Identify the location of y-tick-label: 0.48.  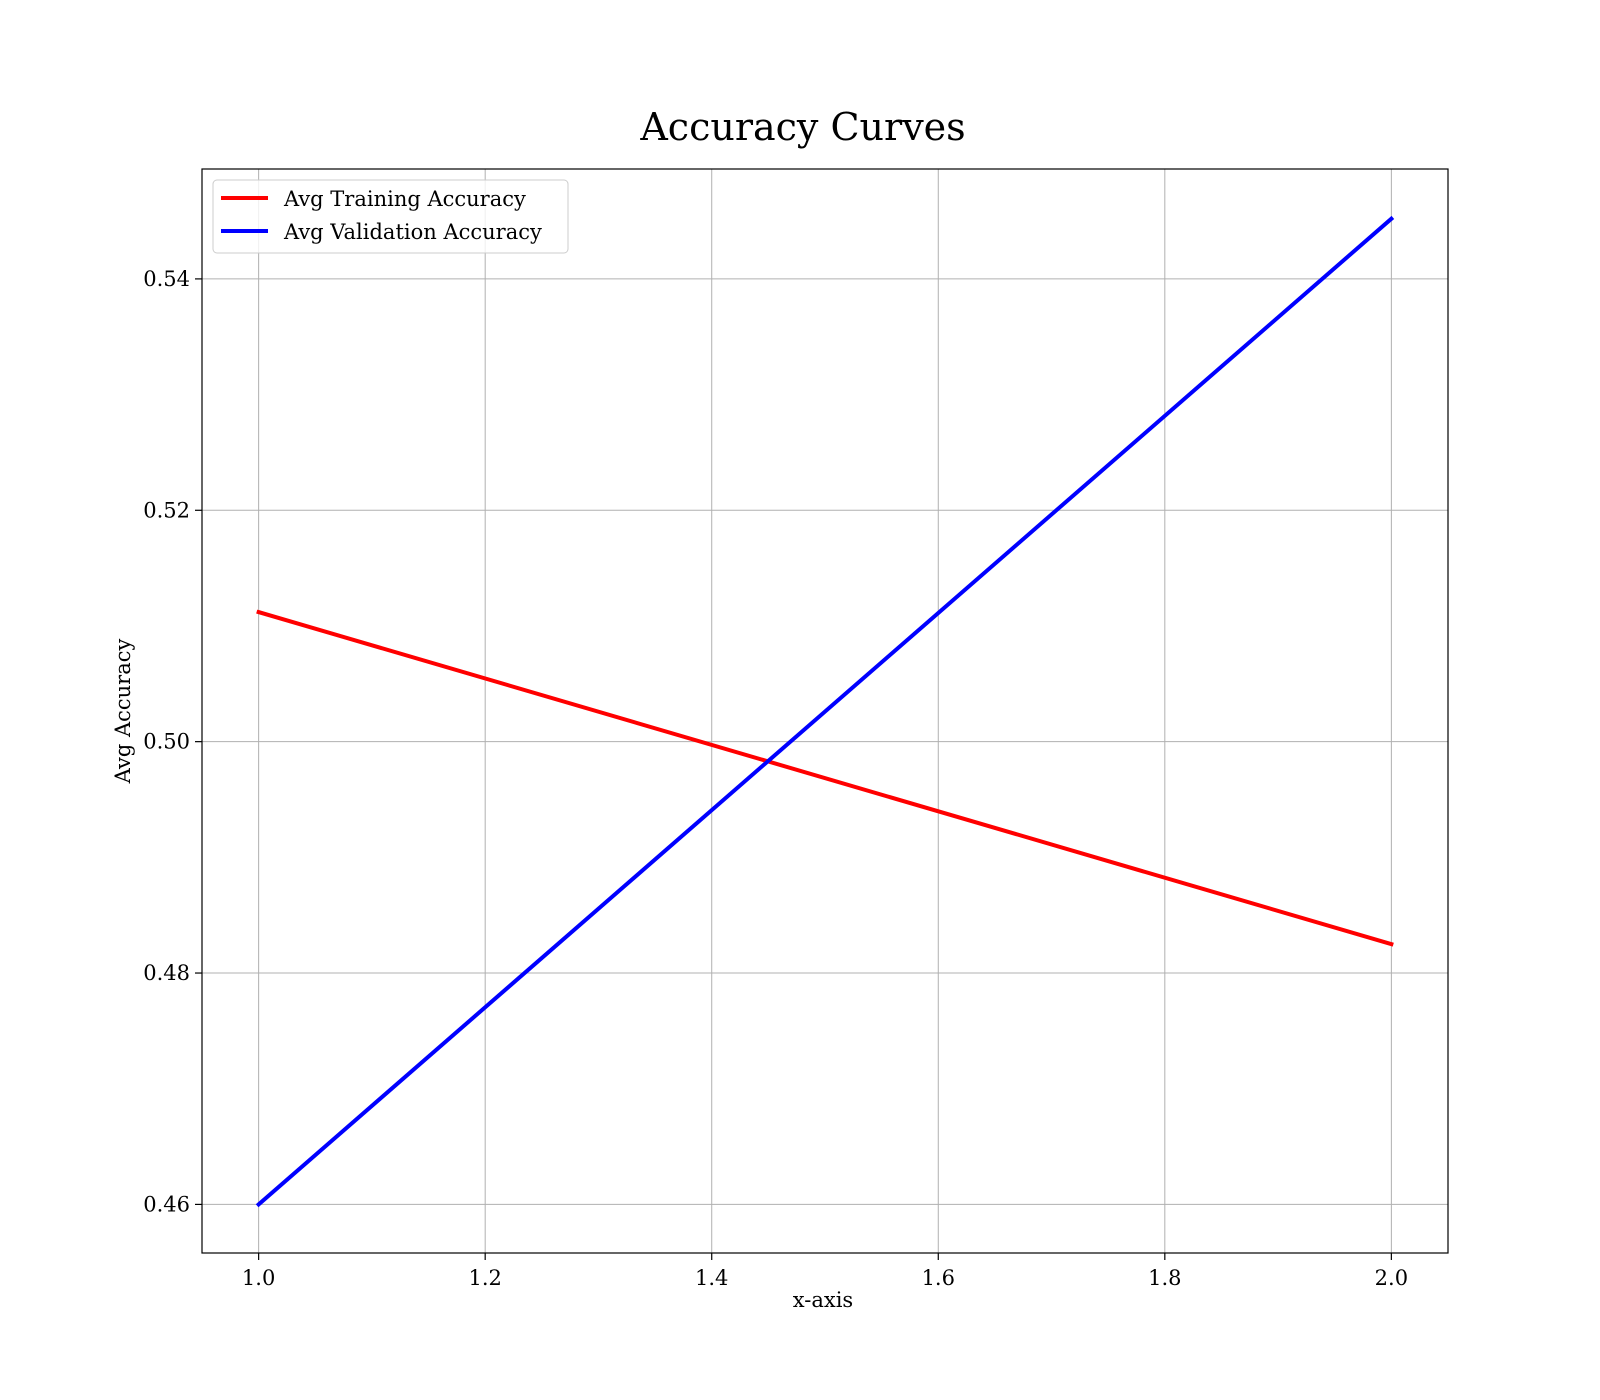
(166, 973).